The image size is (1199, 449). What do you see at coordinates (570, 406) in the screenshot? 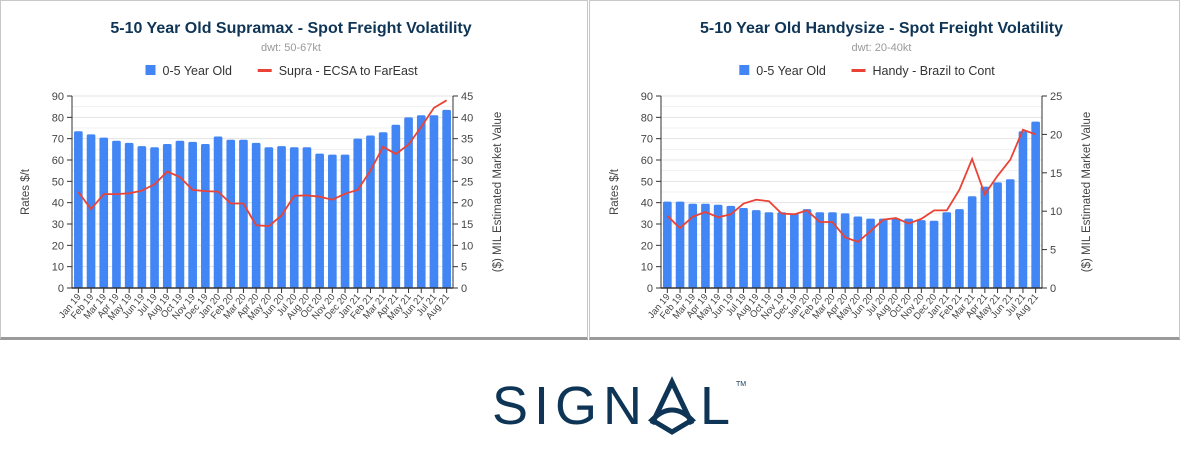
I see `logo-text-sign: SIGN` at bounding box center [570, 406].